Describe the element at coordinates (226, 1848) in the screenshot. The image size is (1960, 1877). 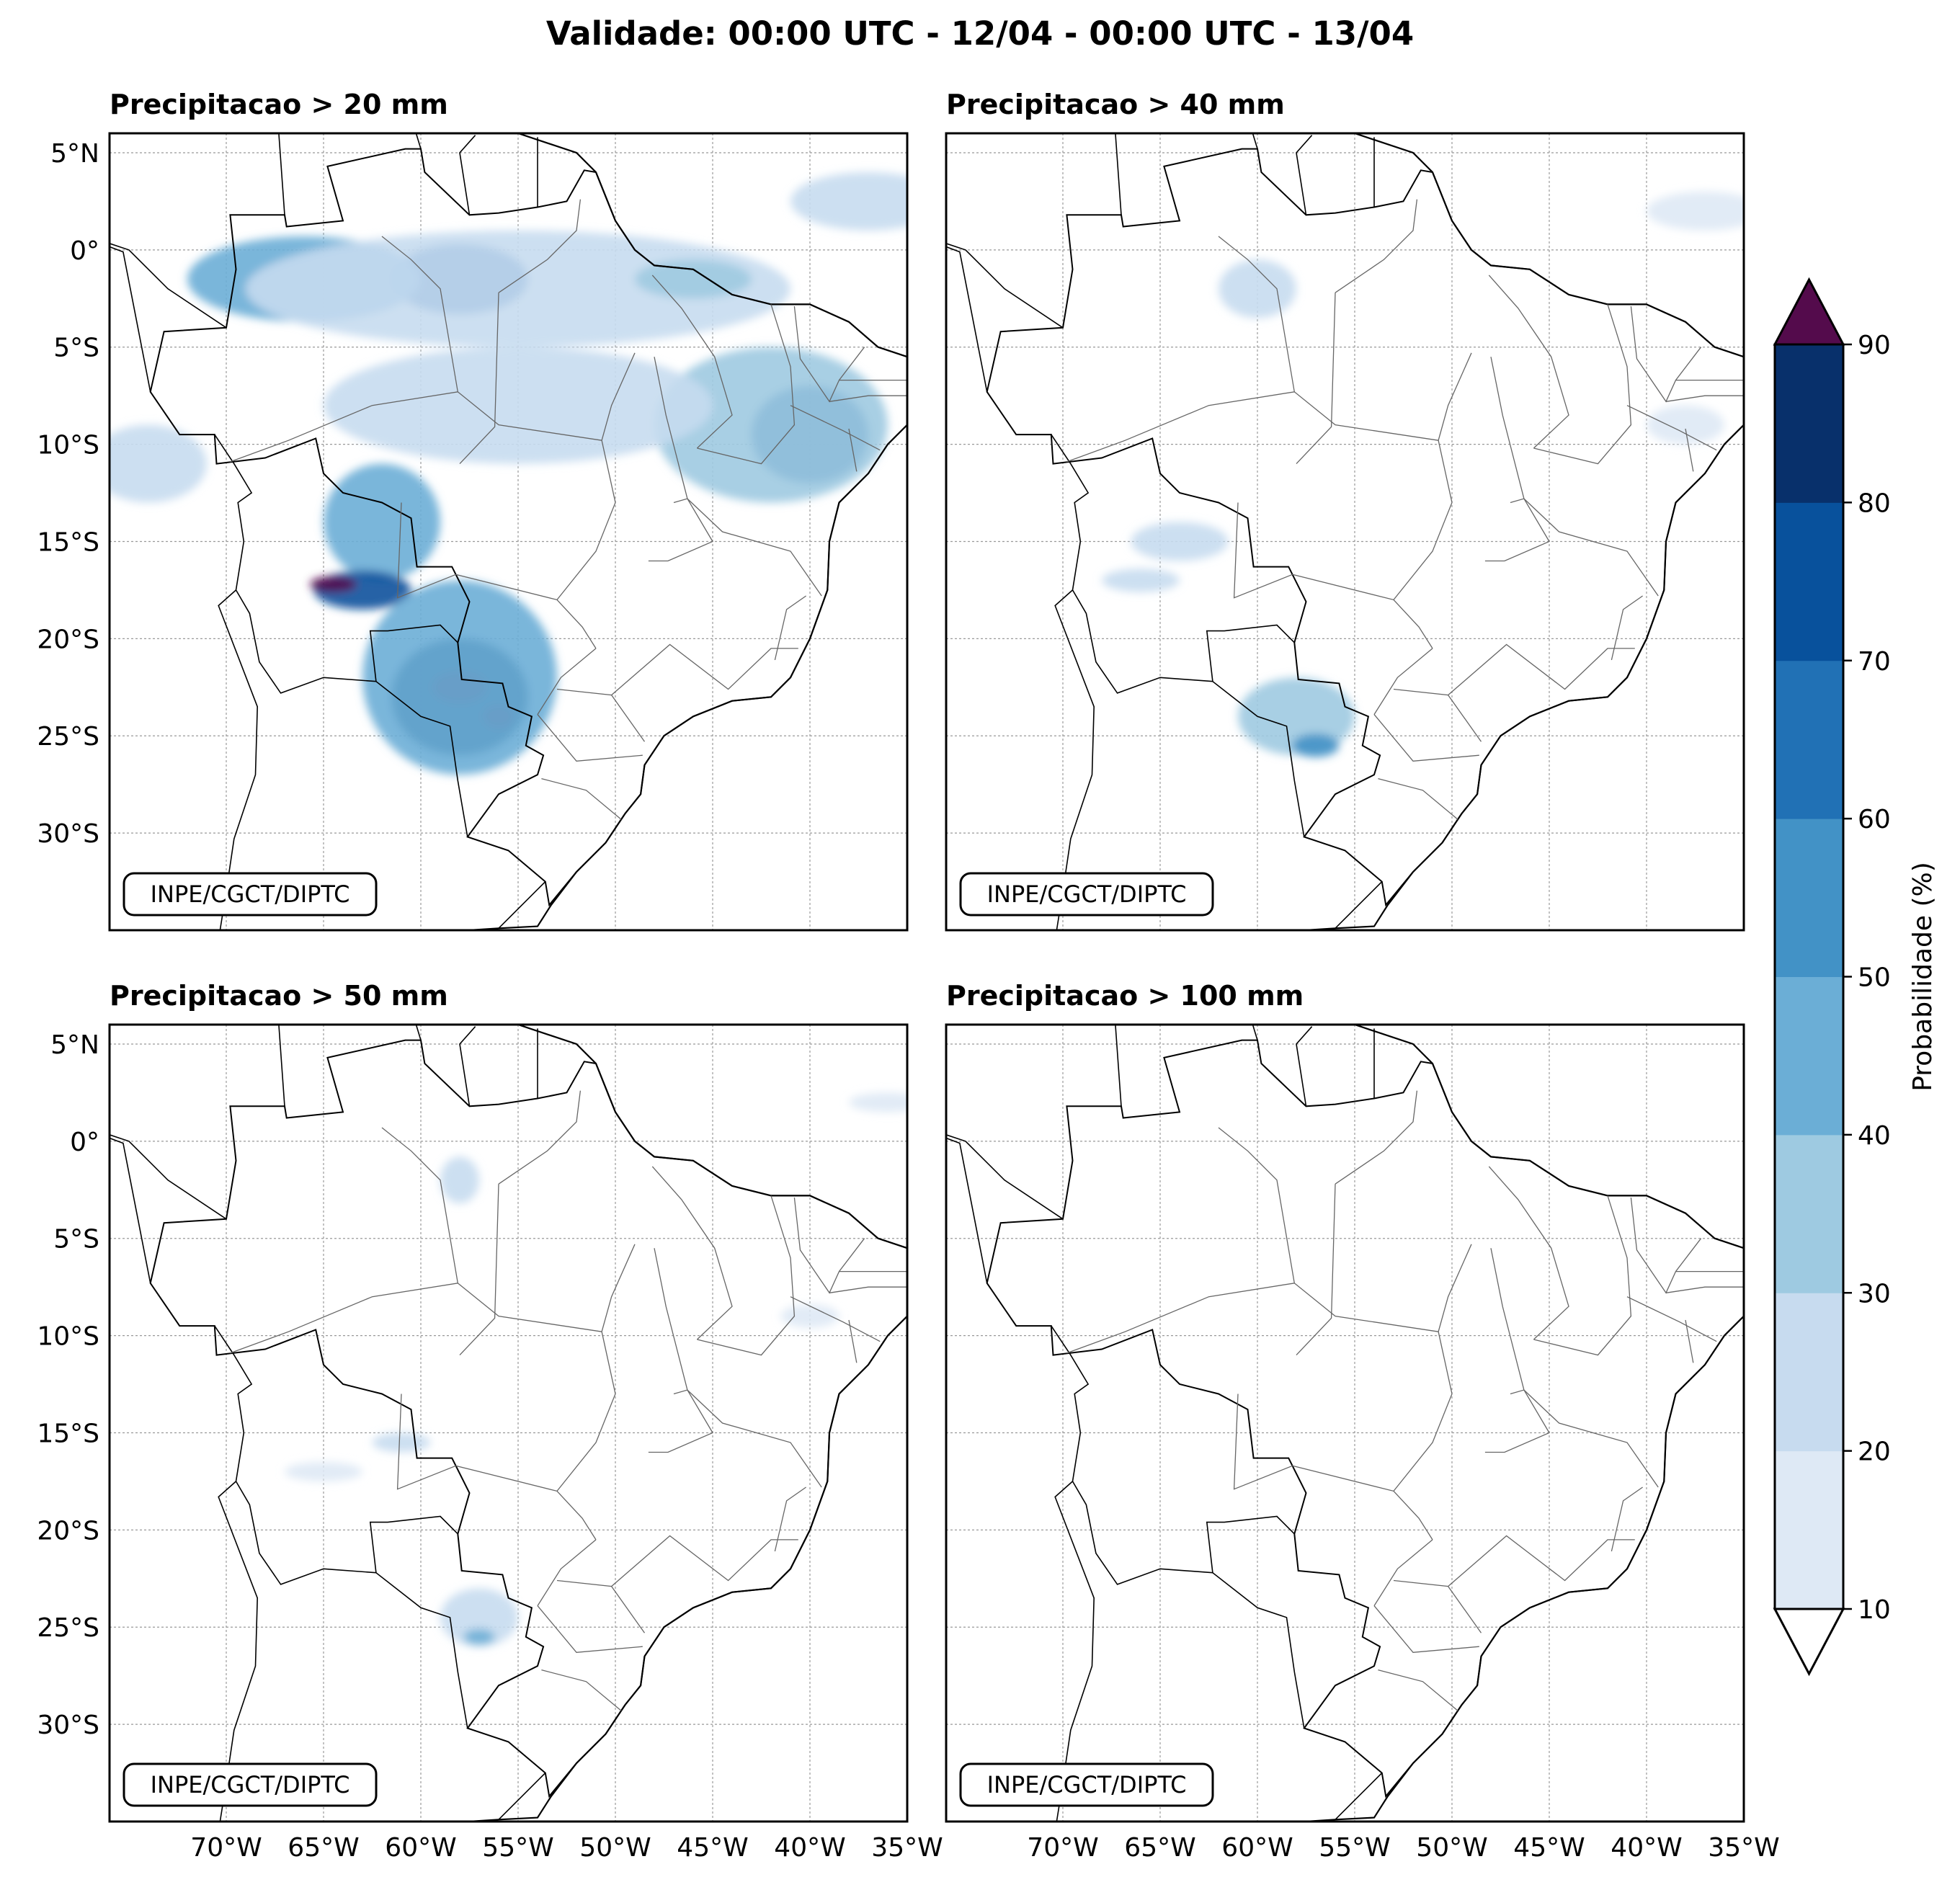
I see `lon-tick-label: 70°W` at that location.